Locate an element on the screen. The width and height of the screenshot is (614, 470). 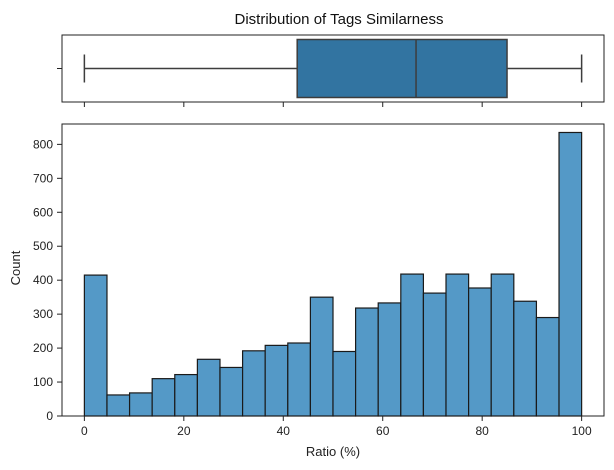
x-tick-label: 60 is located at coordinates (383, 431).